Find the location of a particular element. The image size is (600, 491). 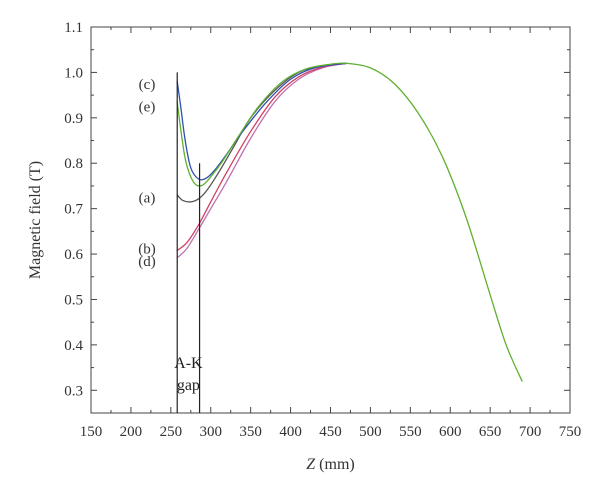

x-tick-label: 500 is located at coordinates (370, 432).